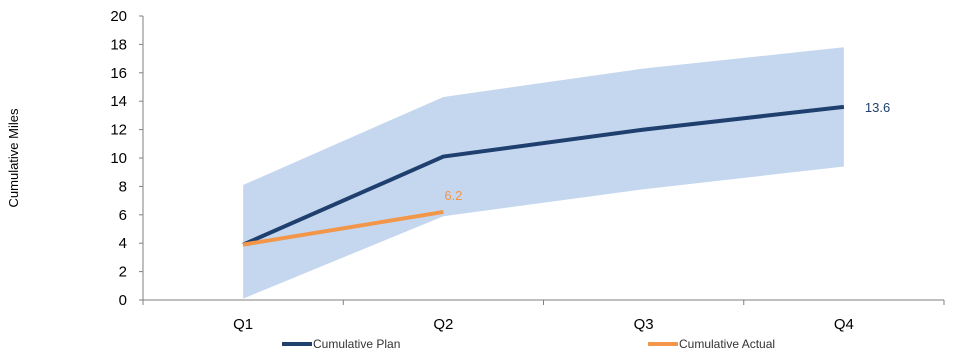 The height and width of the screenshot is (356, 964). What do you see at coordinates (118, 16) in the screenshot?
I see `y-tick-label: 20` at bounding box center [118, 16].